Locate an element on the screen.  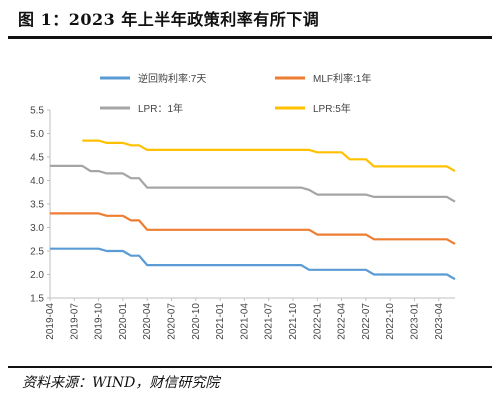
x-tick-label: 2020-10 is located at coordinates (196, 321).